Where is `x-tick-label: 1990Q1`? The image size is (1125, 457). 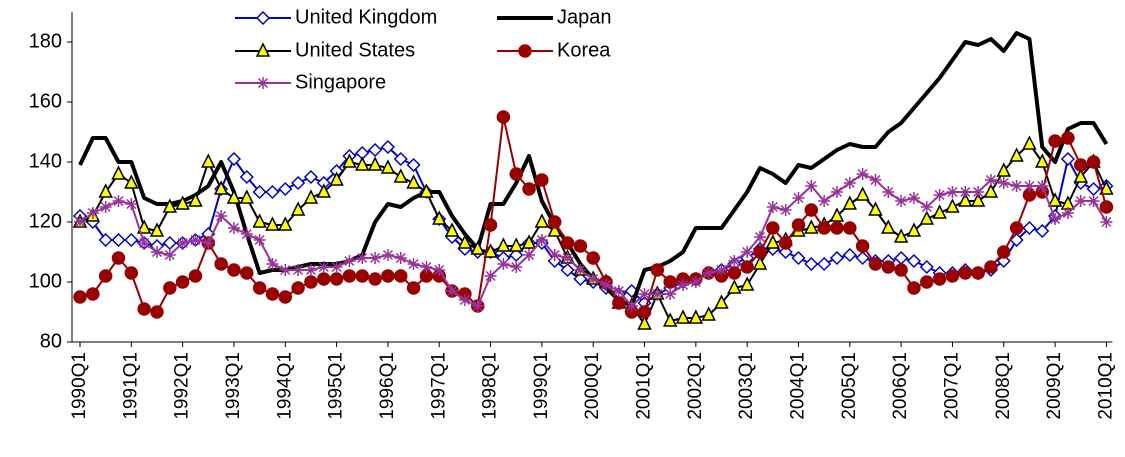
x-tick-label: 1990Q1 is located at coordinates (79, 386).